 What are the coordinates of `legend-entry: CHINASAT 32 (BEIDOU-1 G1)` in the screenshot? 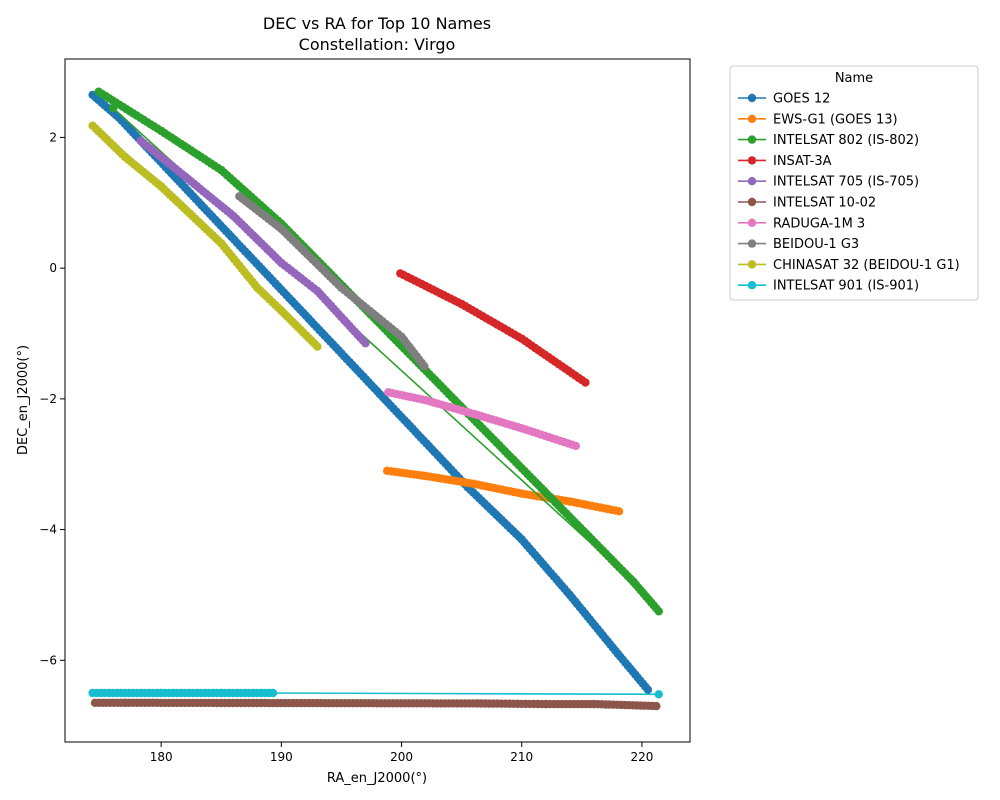 It's located at (849, 265).